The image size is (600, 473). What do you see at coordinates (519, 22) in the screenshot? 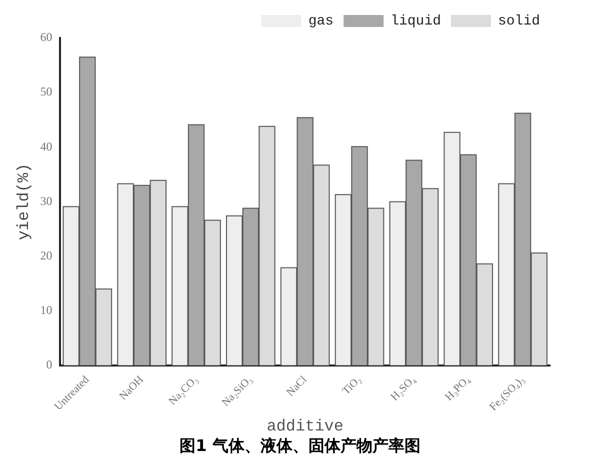
I see `legend-label: solid` at bounding box center [519, 22].